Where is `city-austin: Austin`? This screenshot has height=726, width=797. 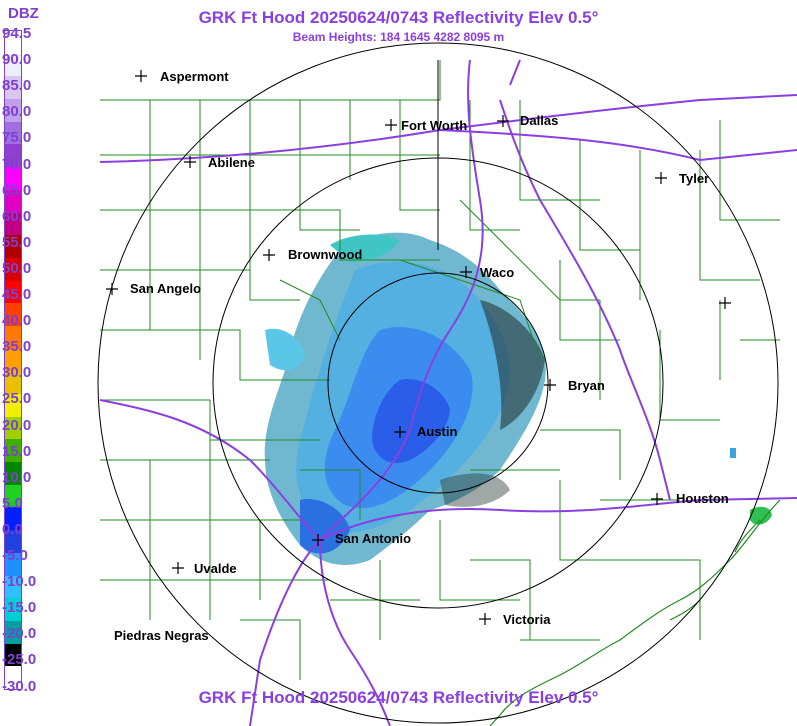
city-austin: Austin is located at coordinates (426, 431).